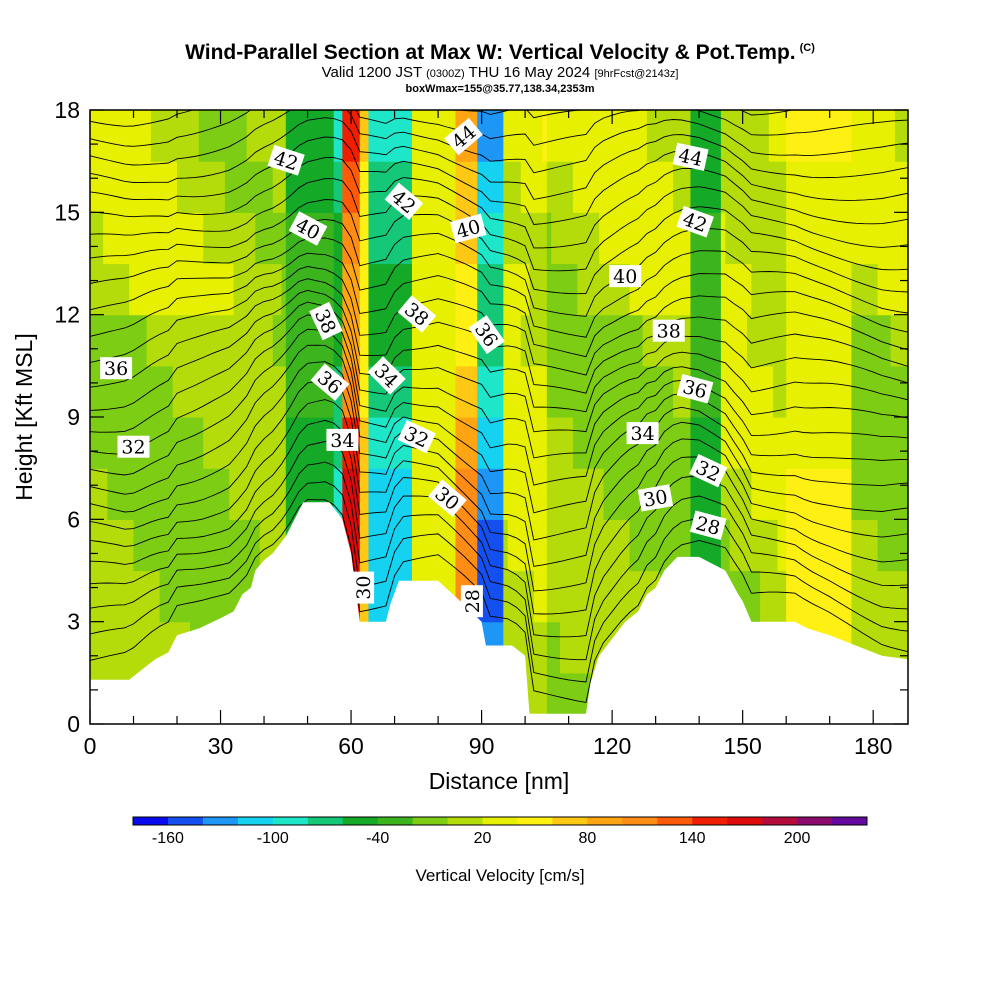  Describe the element at coordinates (73, 417) in the screenshot. I see `y-tick-label: 9` at that location.